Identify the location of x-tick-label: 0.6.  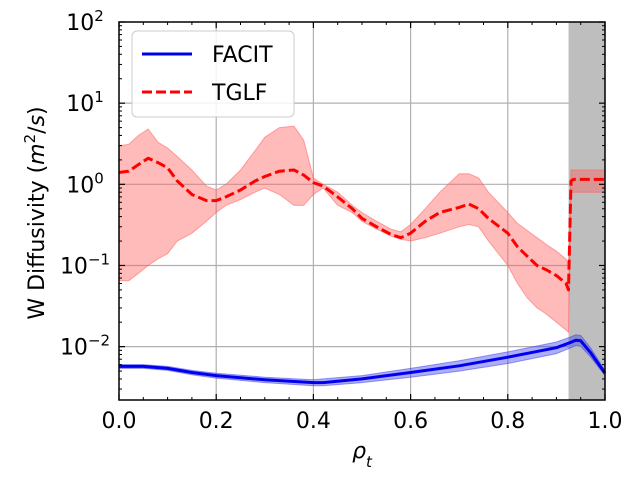
(410, 421).